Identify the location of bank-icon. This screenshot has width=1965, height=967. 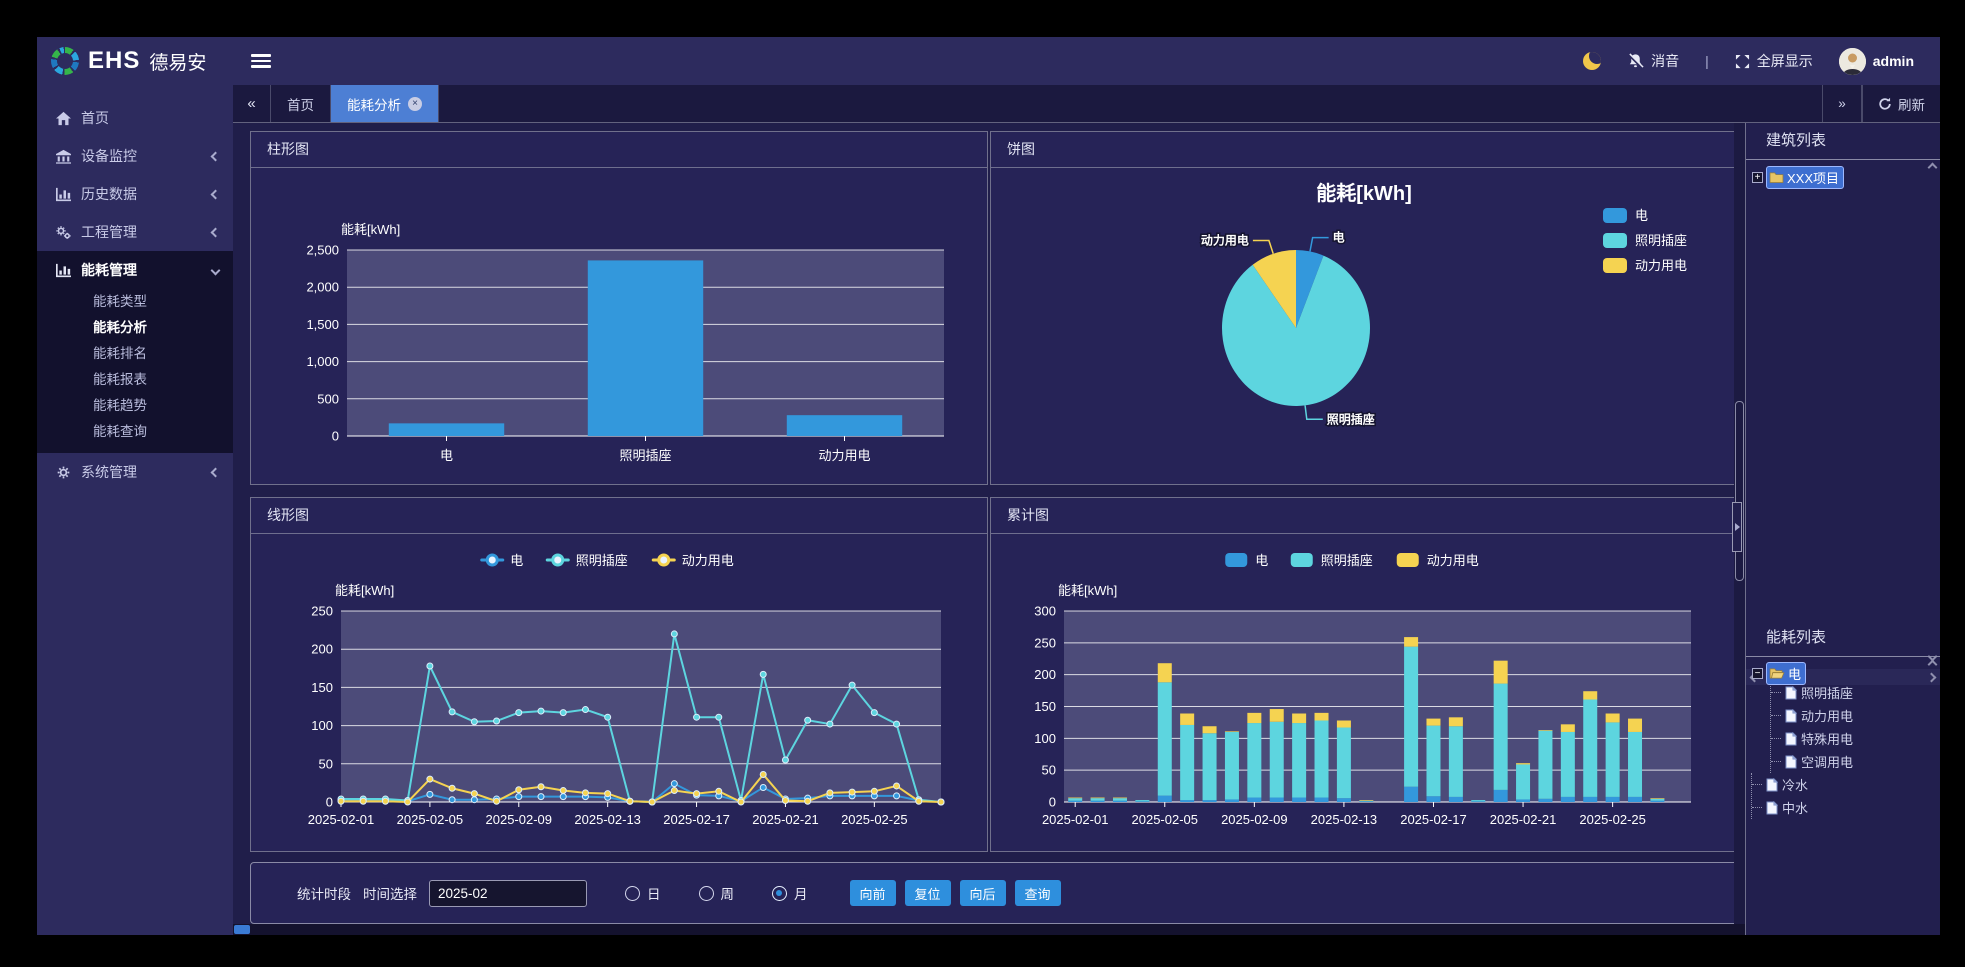
(63, 156).